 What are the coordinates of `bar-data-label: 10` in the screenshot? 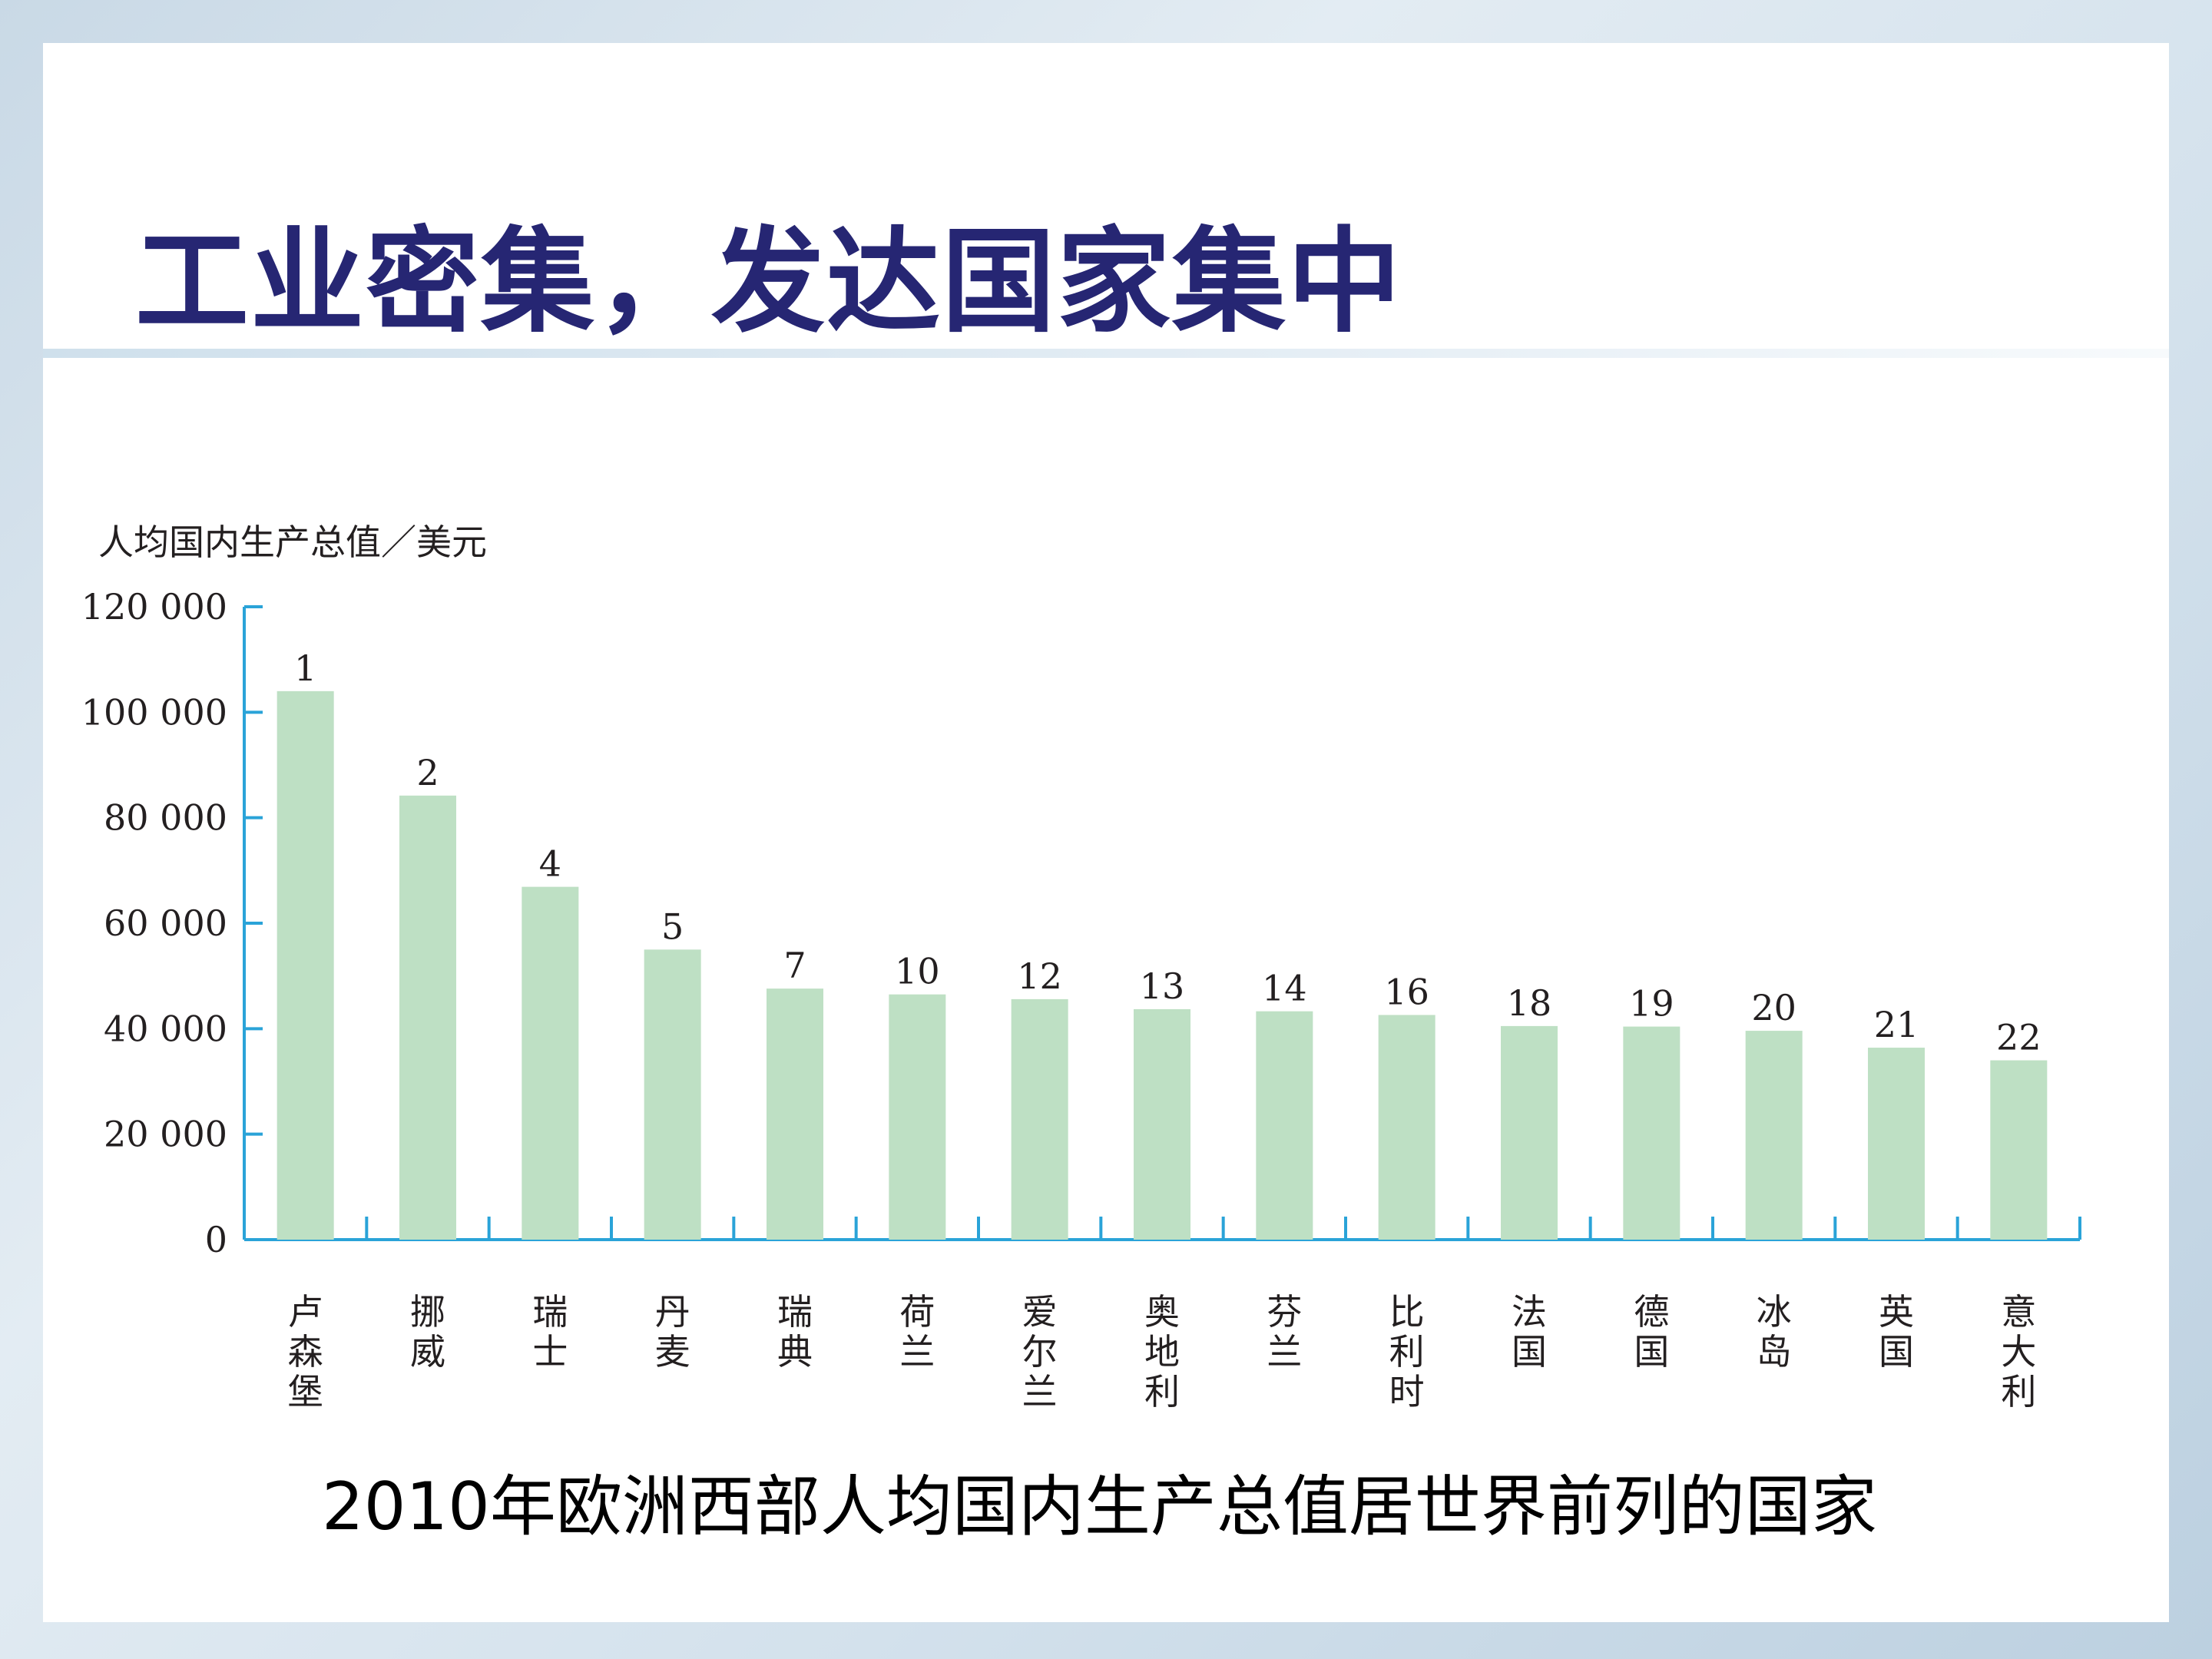 It's located at (918, 971).